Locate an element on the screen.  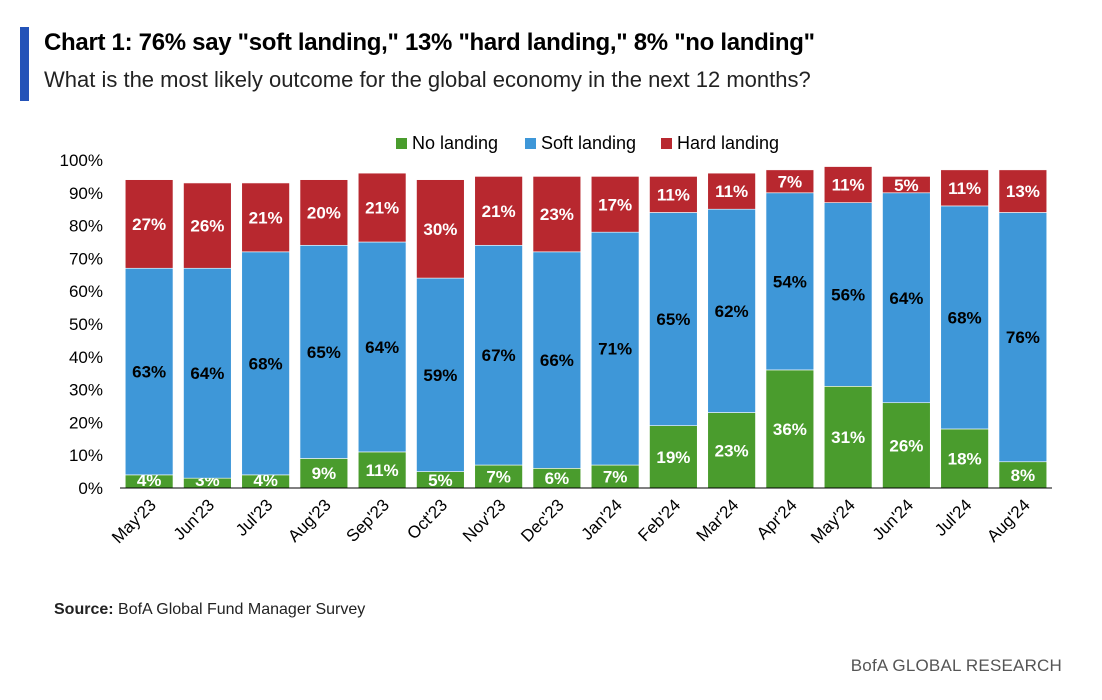
data-label-no-landing: 4% is located at coordinates (149, 480).